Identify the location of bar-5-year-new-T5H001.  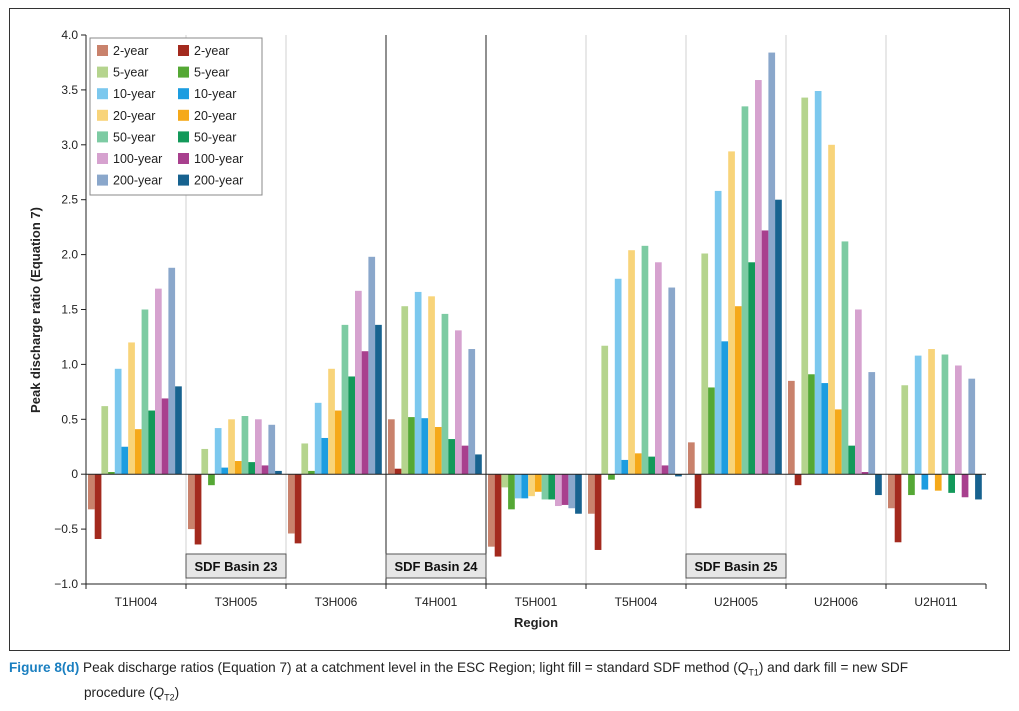
(511, 492).